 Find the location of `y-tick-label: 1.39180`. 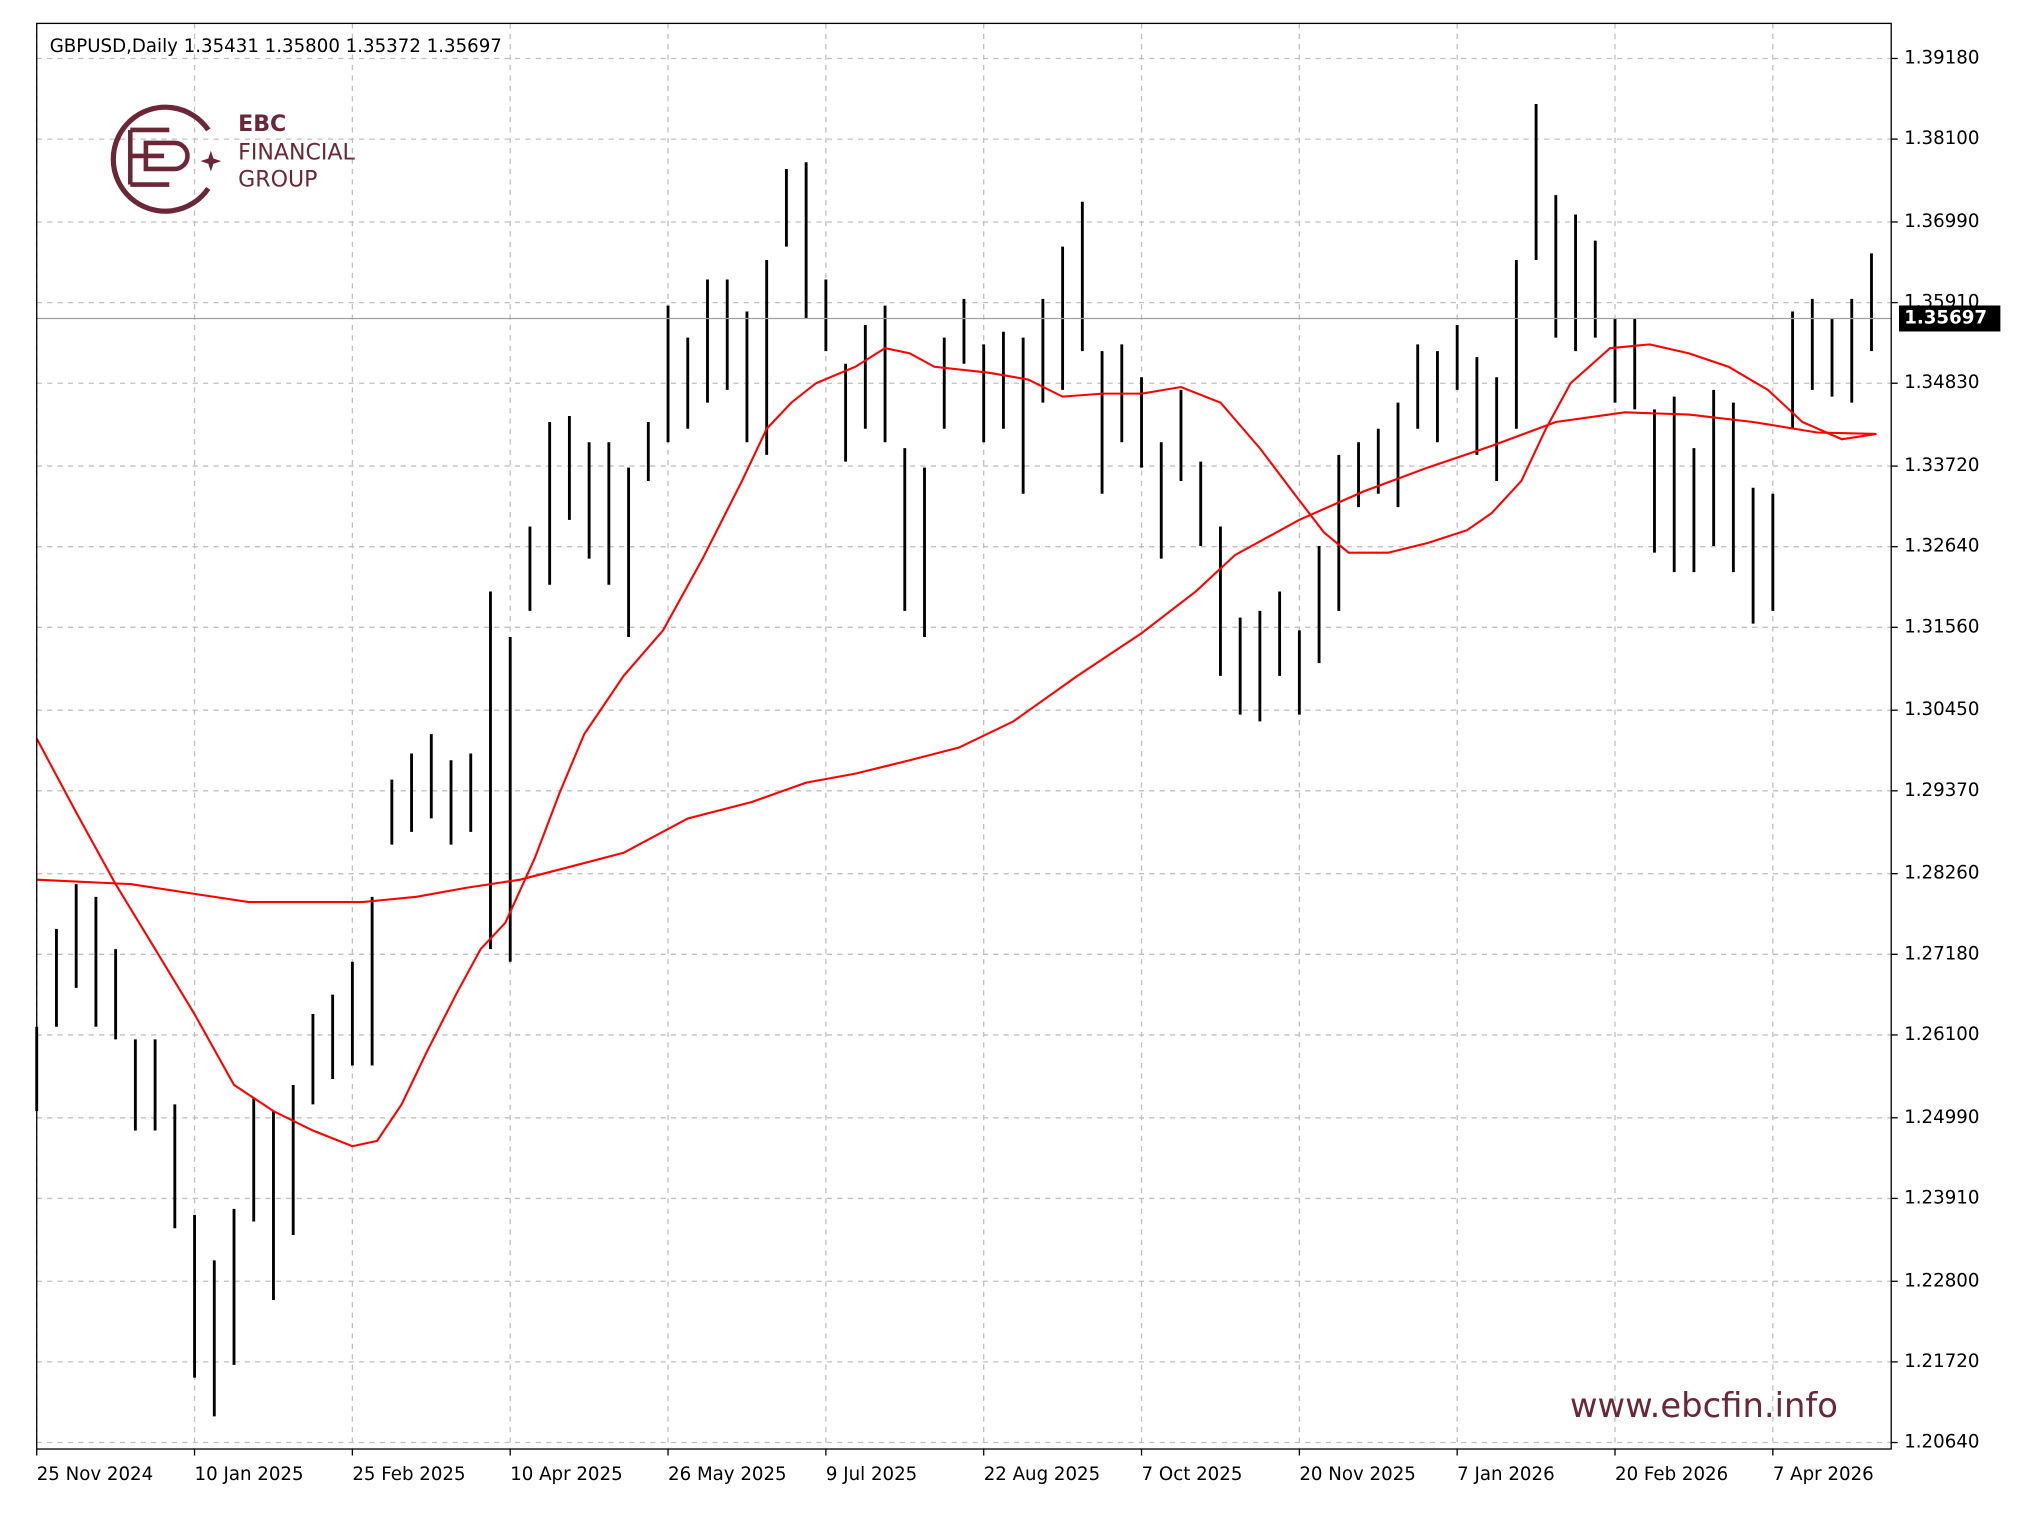

y-tick-label: 1.39180 is located at coordinates (1941, 57).